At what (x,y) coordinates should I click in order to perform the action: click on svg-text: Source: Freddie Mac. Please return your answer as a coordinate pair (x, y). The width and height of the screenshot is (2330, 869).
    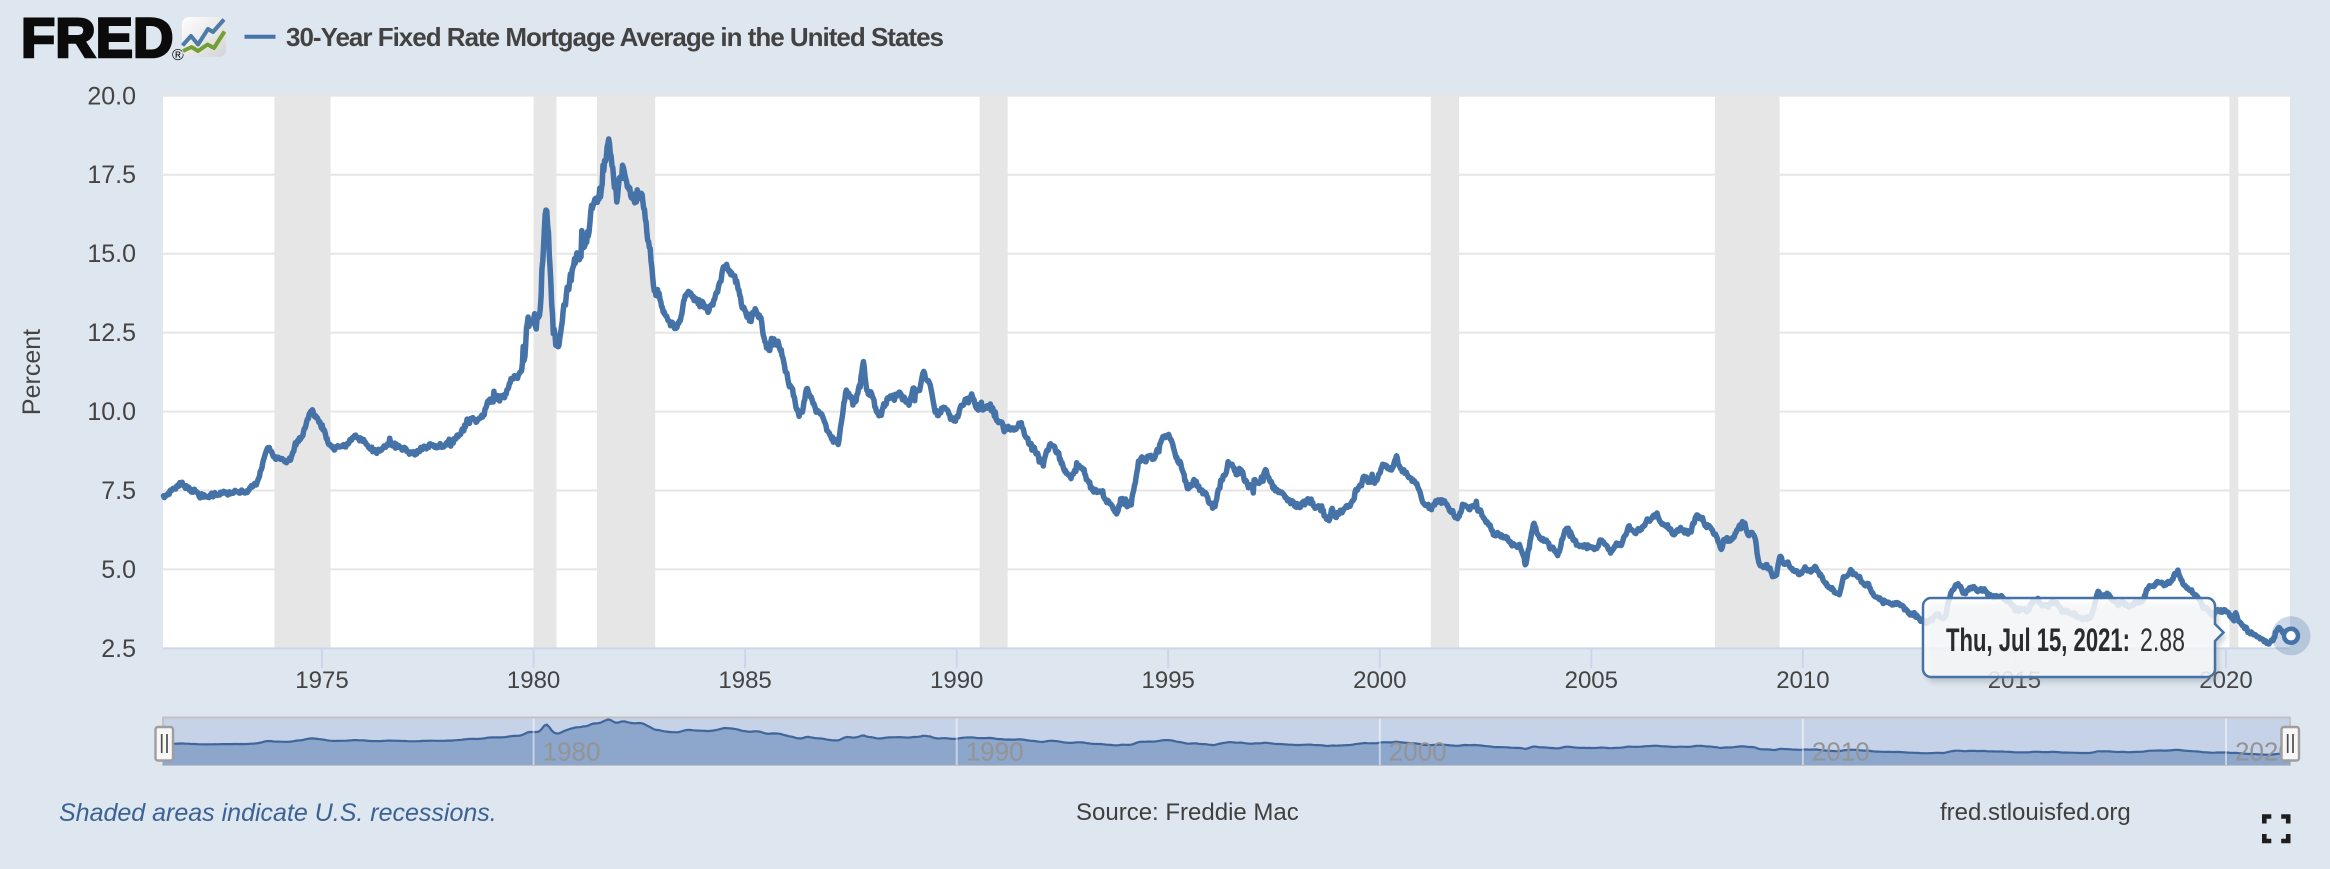
    Looking at the image, I should click on (1187, 812).